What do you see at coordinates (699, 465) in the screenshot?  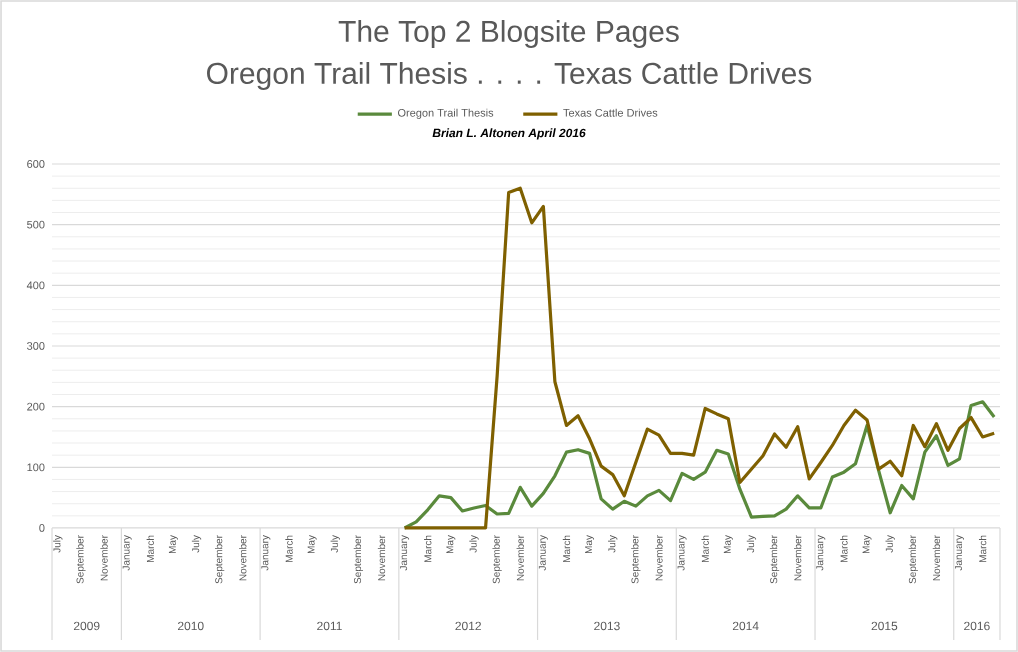 I see `line-series` at bounding box center [699, 465].